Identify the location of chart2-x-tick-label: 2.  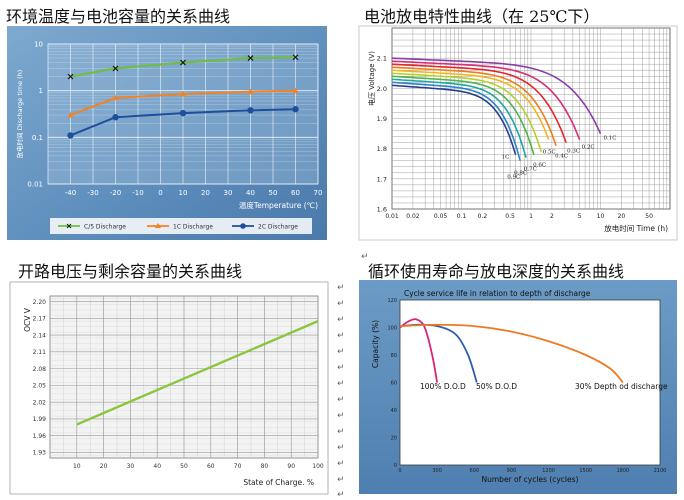
(552, 216).